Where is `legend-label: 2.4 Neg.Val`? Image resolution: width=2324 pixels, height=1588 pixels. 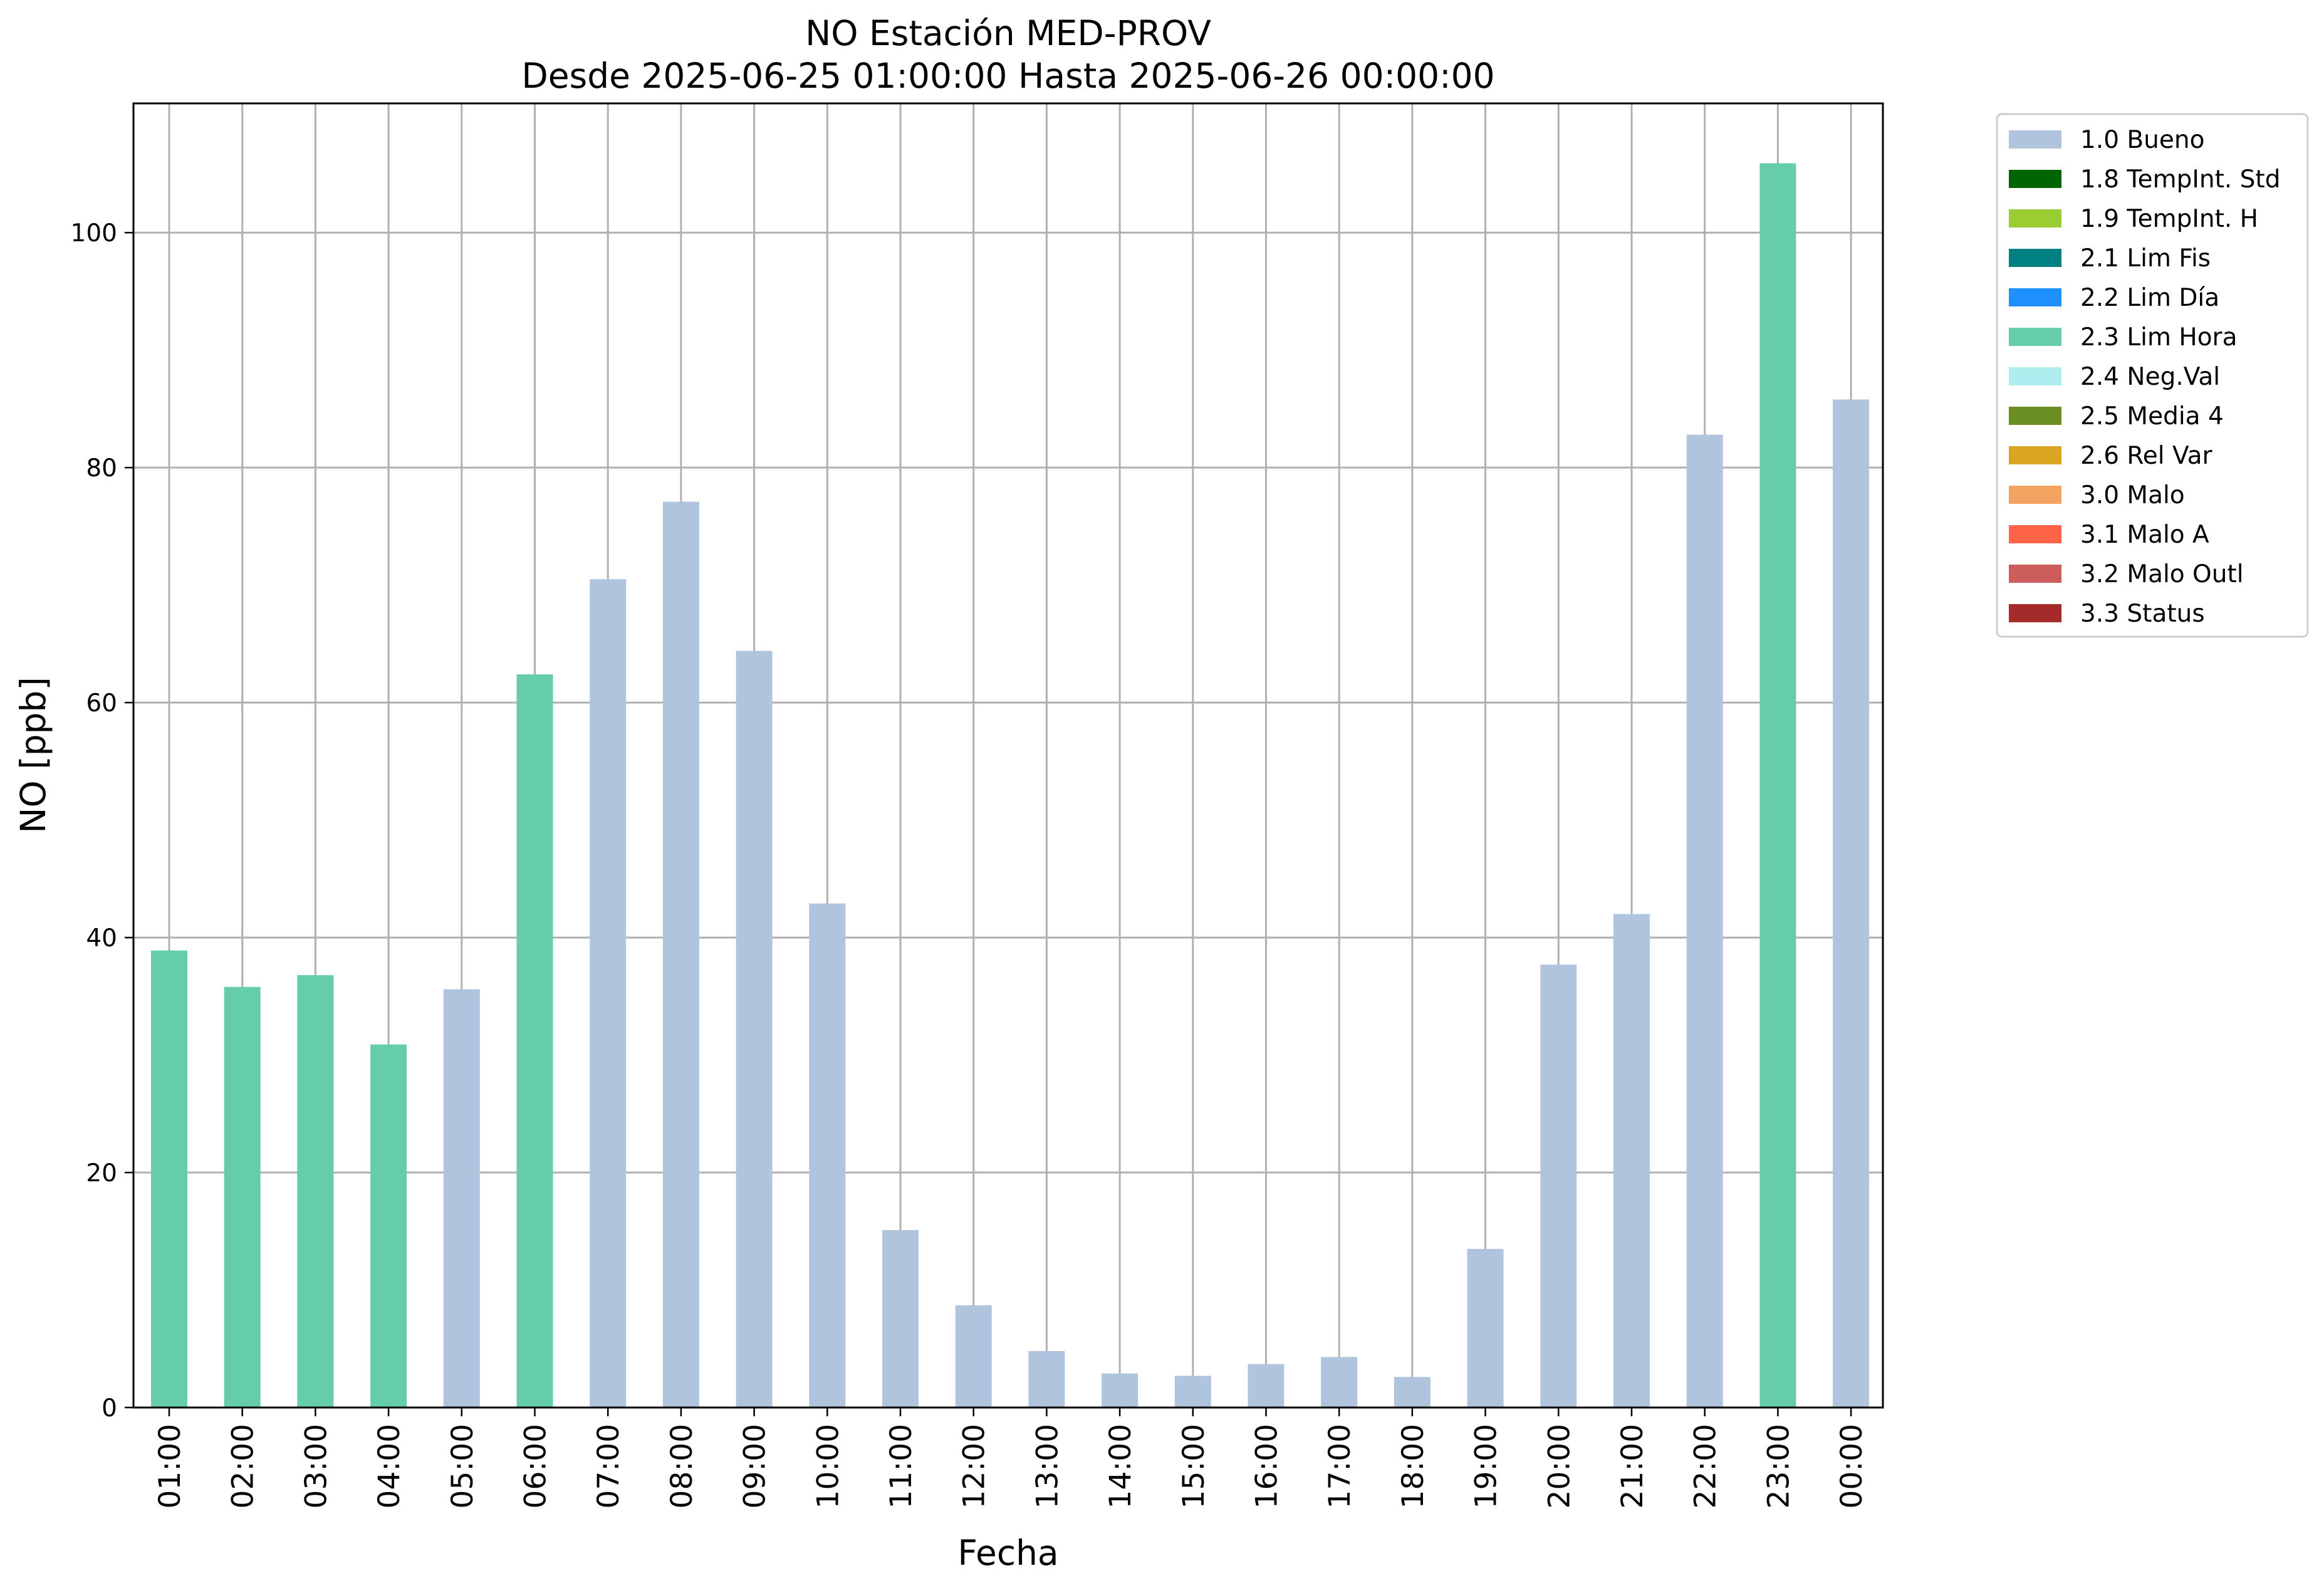 legend-label: 2.4 Neg.Val is located at coordinates (2150, 377).